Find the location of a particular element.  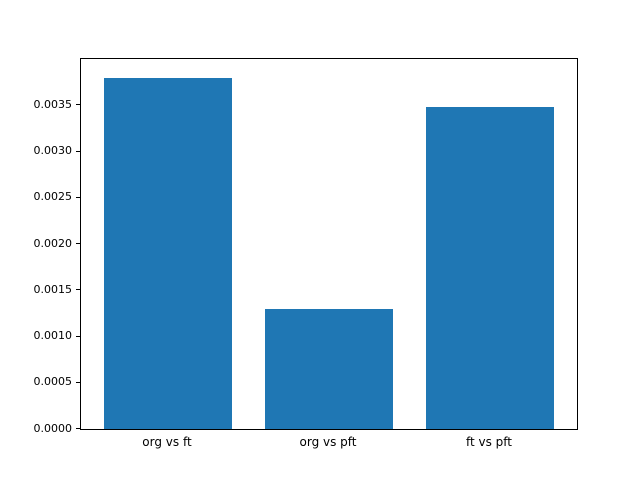

ytick-label: 0.0015 is located at coordinates (53, 289).